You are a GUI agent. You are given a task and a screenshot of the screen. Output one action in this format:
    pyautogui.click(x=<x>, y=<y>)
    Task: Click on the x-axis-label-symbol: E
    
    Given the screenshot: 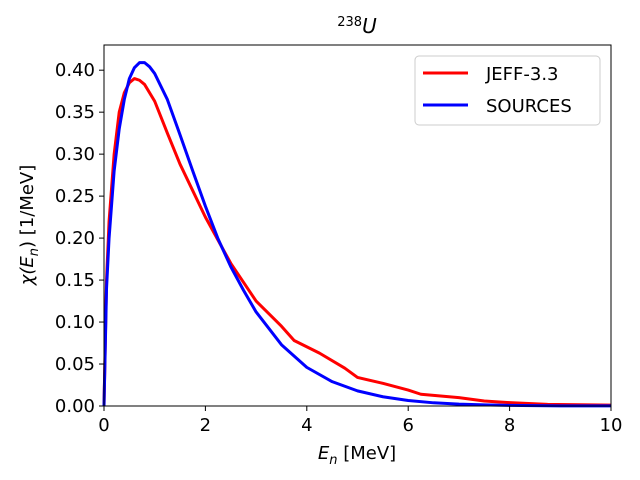 What is the action you would take?
    pyautogui.click(x=324, y=453)
    